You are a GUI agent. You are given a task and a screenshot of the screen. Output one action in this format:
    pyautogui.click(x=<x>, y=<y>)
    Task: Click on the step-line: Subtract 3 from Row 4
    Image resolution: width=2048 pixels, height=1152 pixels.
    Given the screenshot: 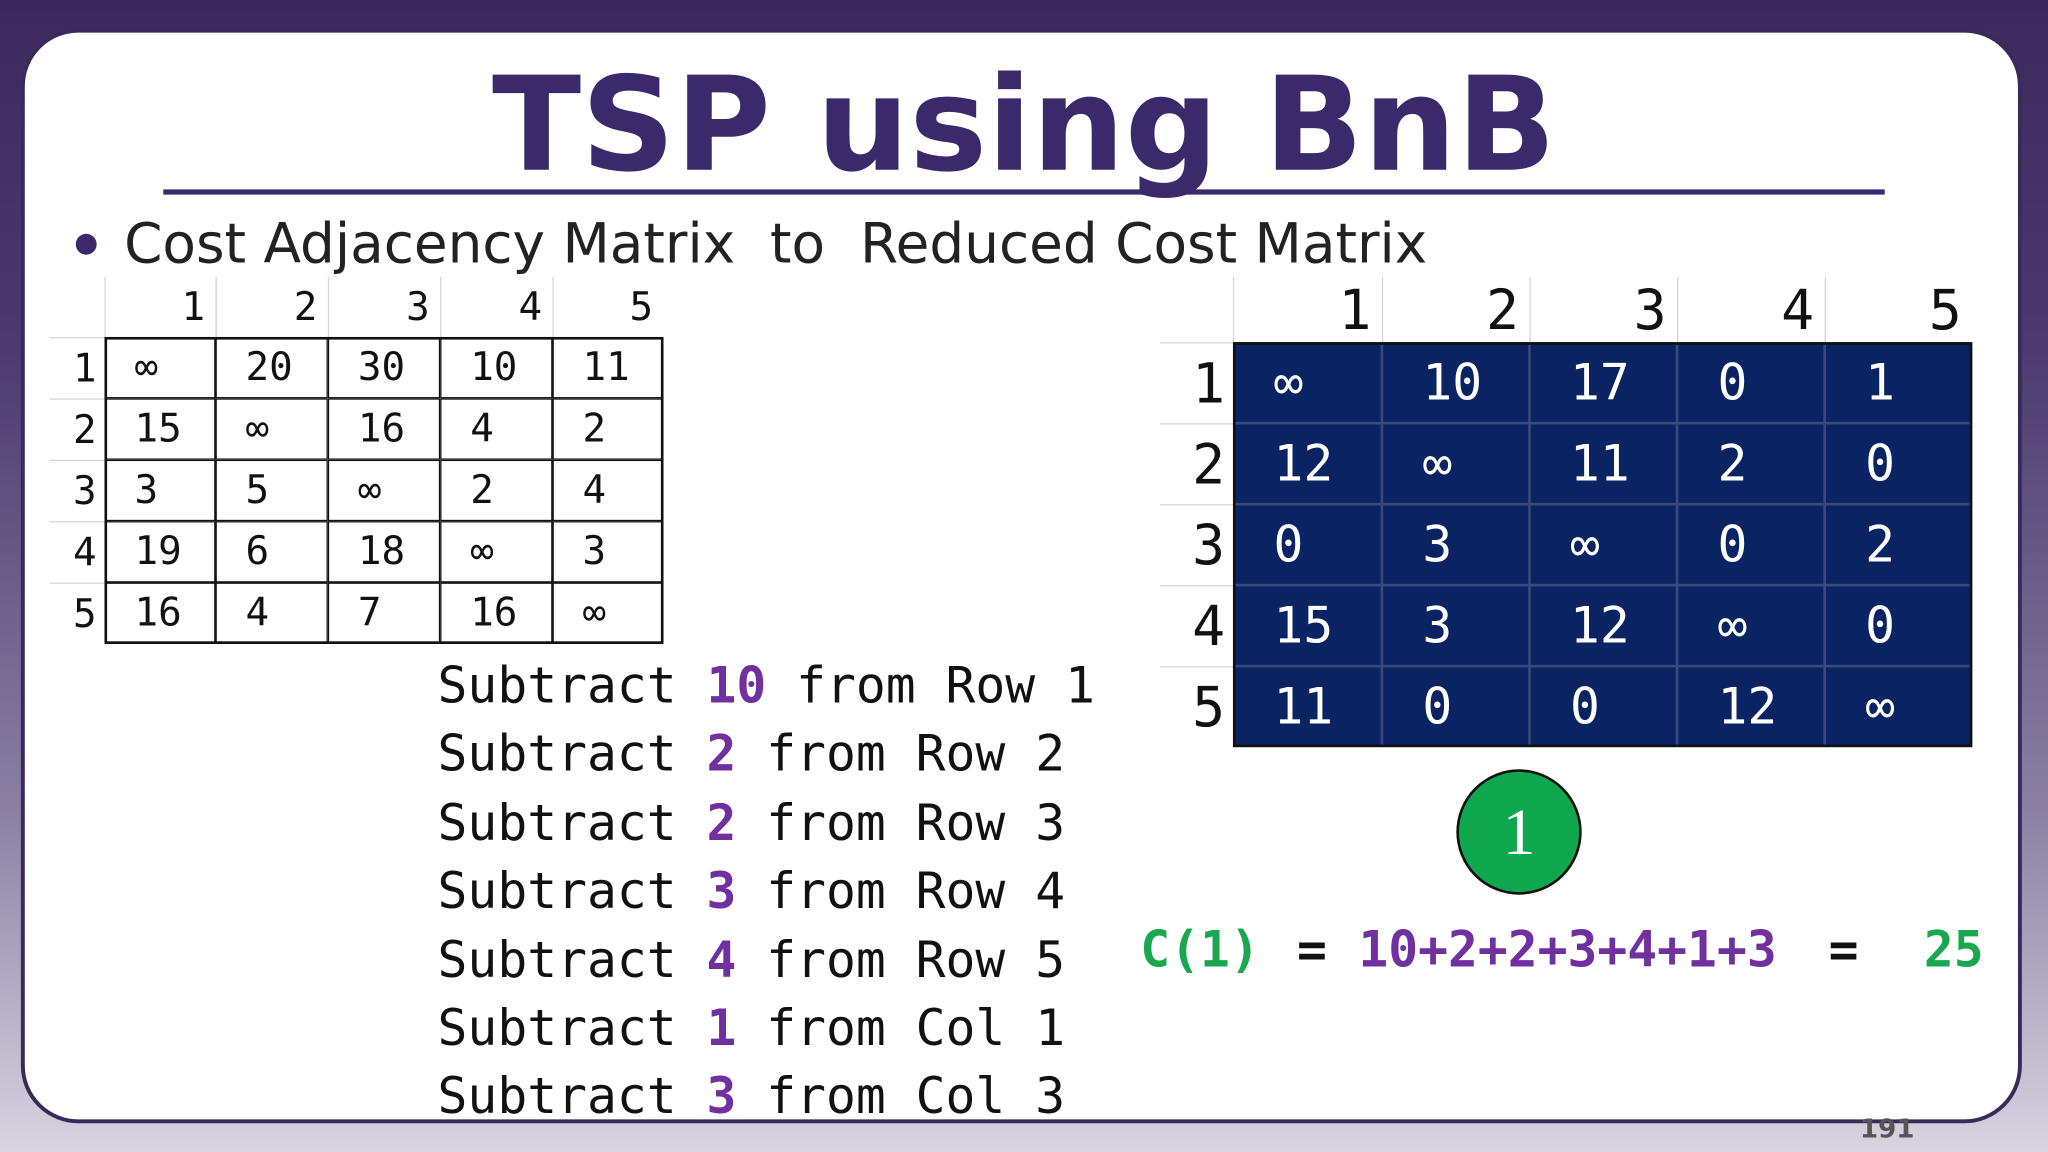 What is the action you would take?
    pyautogui.click(x=752, y=890)
    